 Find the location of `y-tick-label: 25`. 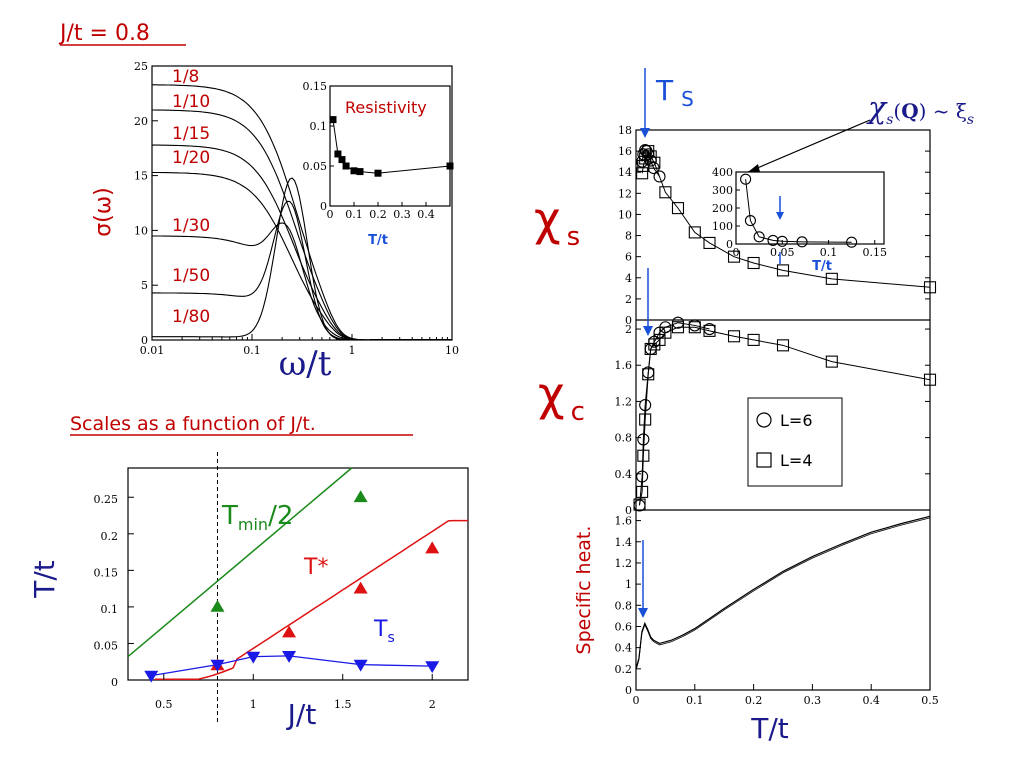

y-tick-label: 25 is located at coordinates (141, 66).